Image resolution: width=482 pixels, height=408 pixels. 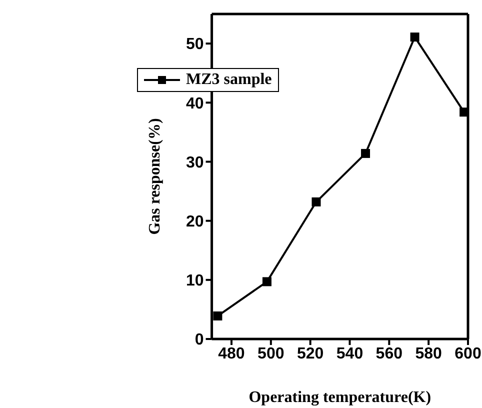 I want to click on y-tick-label: 40, so click(x=195, y=103).